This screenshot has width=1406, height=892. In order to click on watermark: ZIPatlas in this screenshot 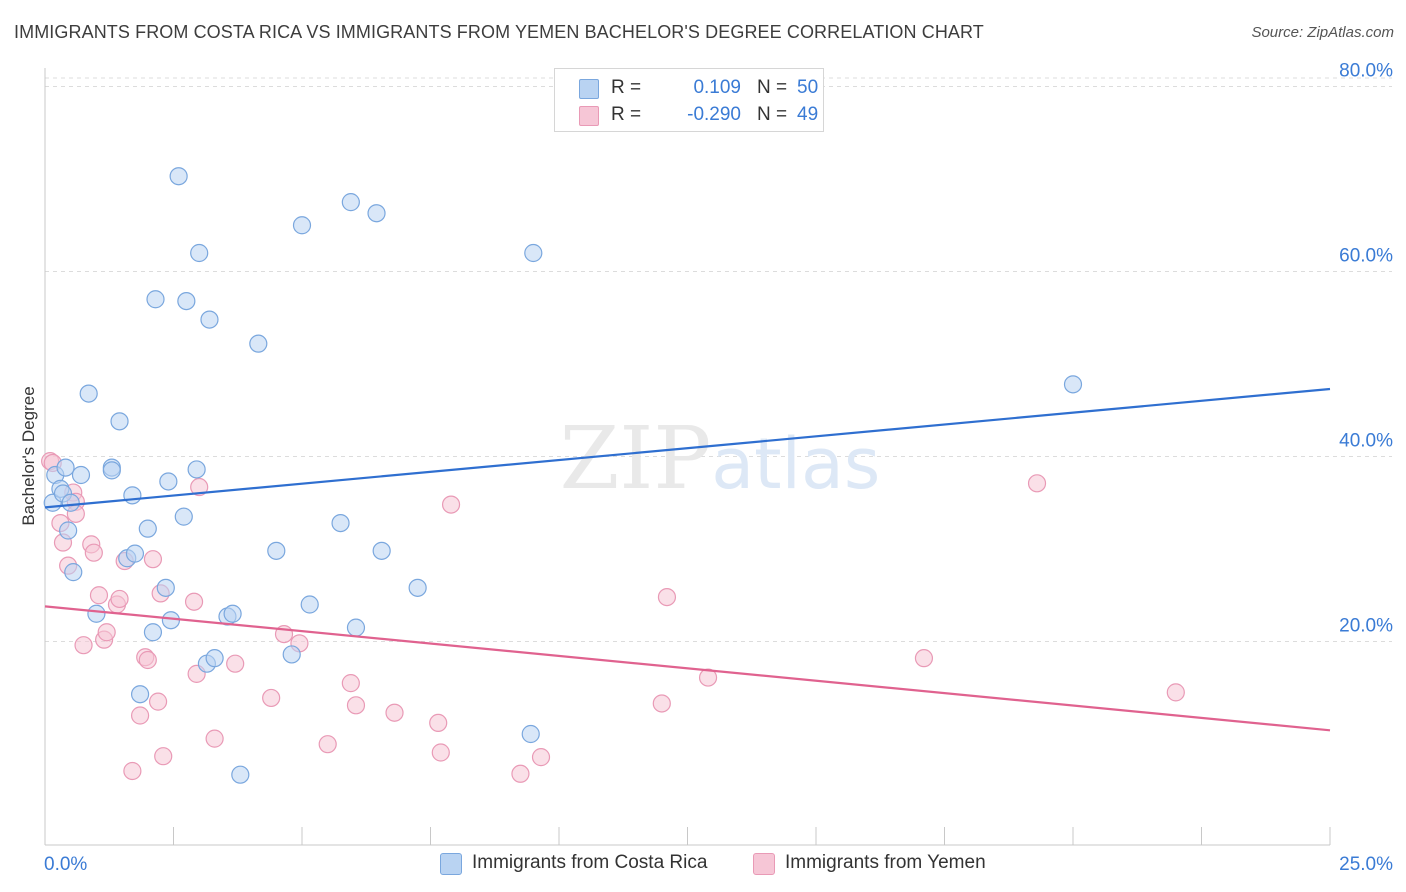, I will do `click(720, 459)`.